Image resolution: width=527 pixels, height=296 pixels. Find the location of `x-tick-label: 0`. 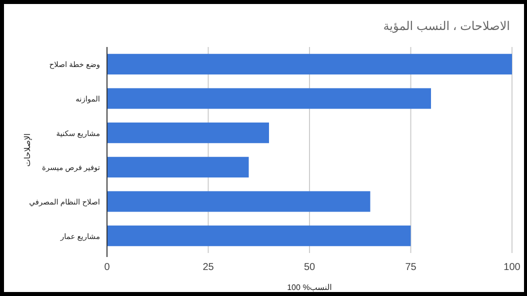

x-tick-label: 0 is located at coordinates (107, 267).